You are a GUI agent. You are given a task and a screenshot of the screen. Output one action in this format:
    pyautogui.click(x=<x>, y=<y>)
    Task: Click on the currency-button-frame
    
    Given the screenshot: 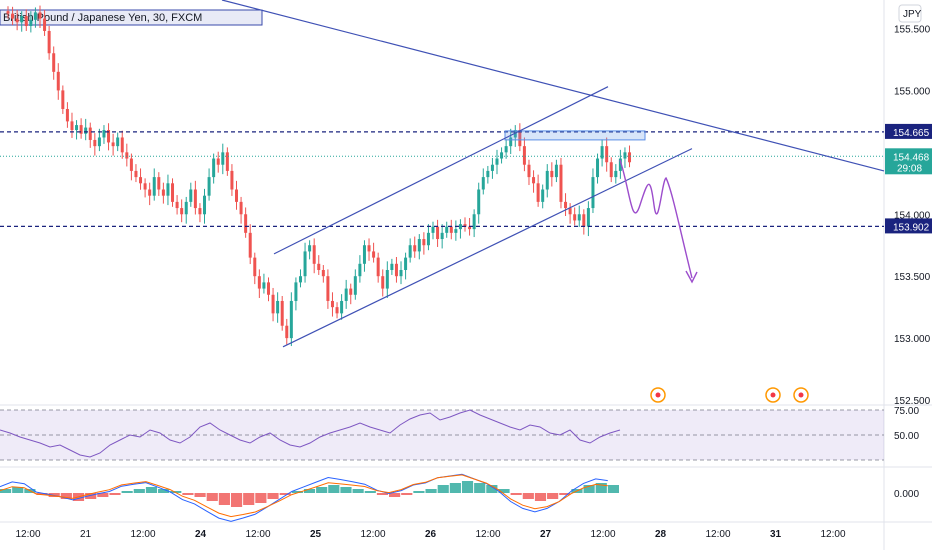 What is the action you would take?
    pyautogui.click(x=910, y=13)
    